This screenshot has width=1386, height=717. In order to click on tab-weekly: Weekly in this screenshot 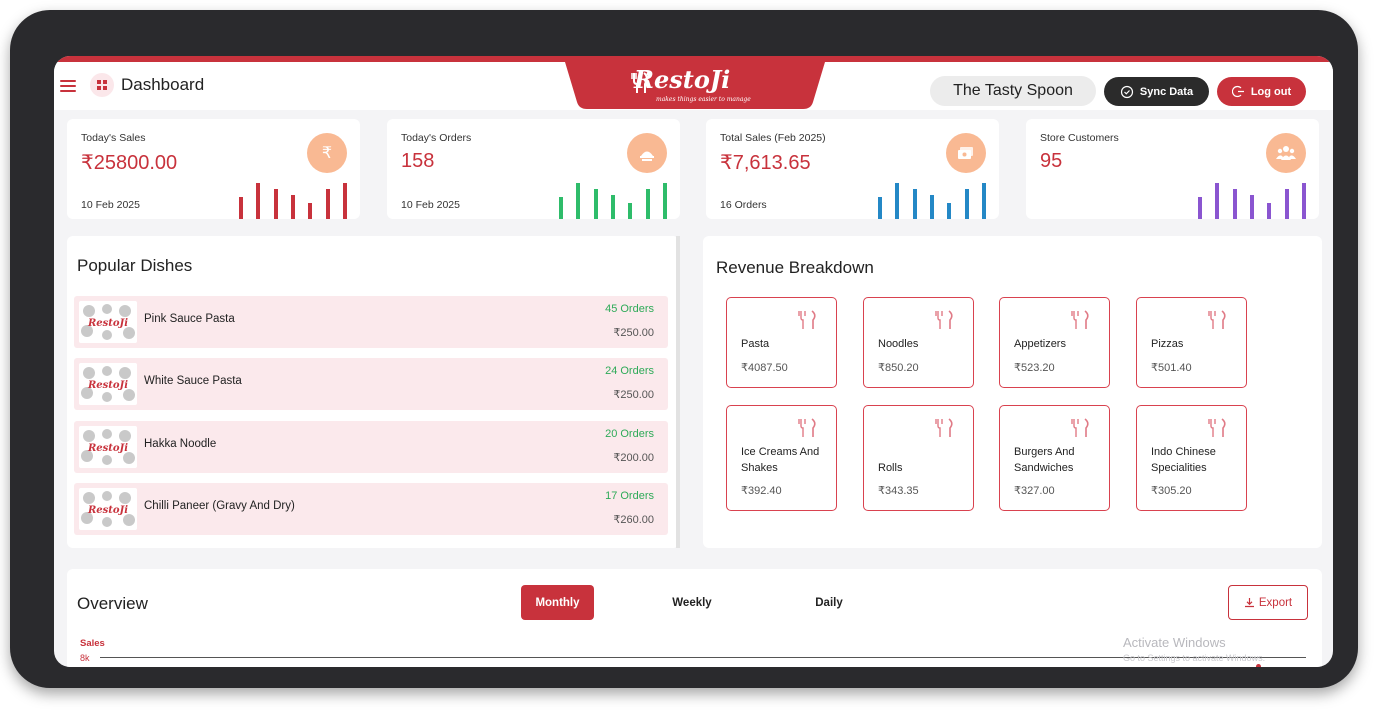, I will do `click(692, 602)`.